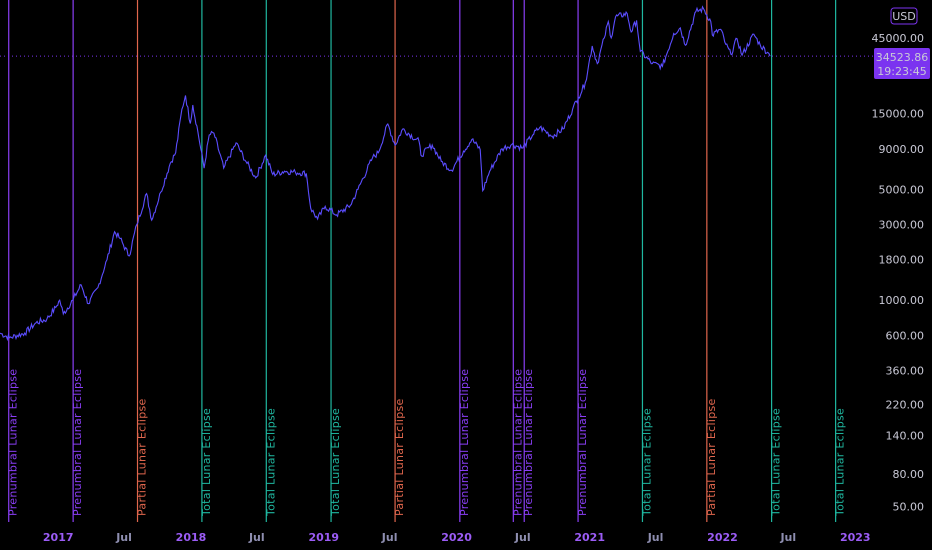 The image size is (932, 550). Describe the element at coordinates (722, 537) in the screenshot. I see `time-tick-label: 2022` at that location.